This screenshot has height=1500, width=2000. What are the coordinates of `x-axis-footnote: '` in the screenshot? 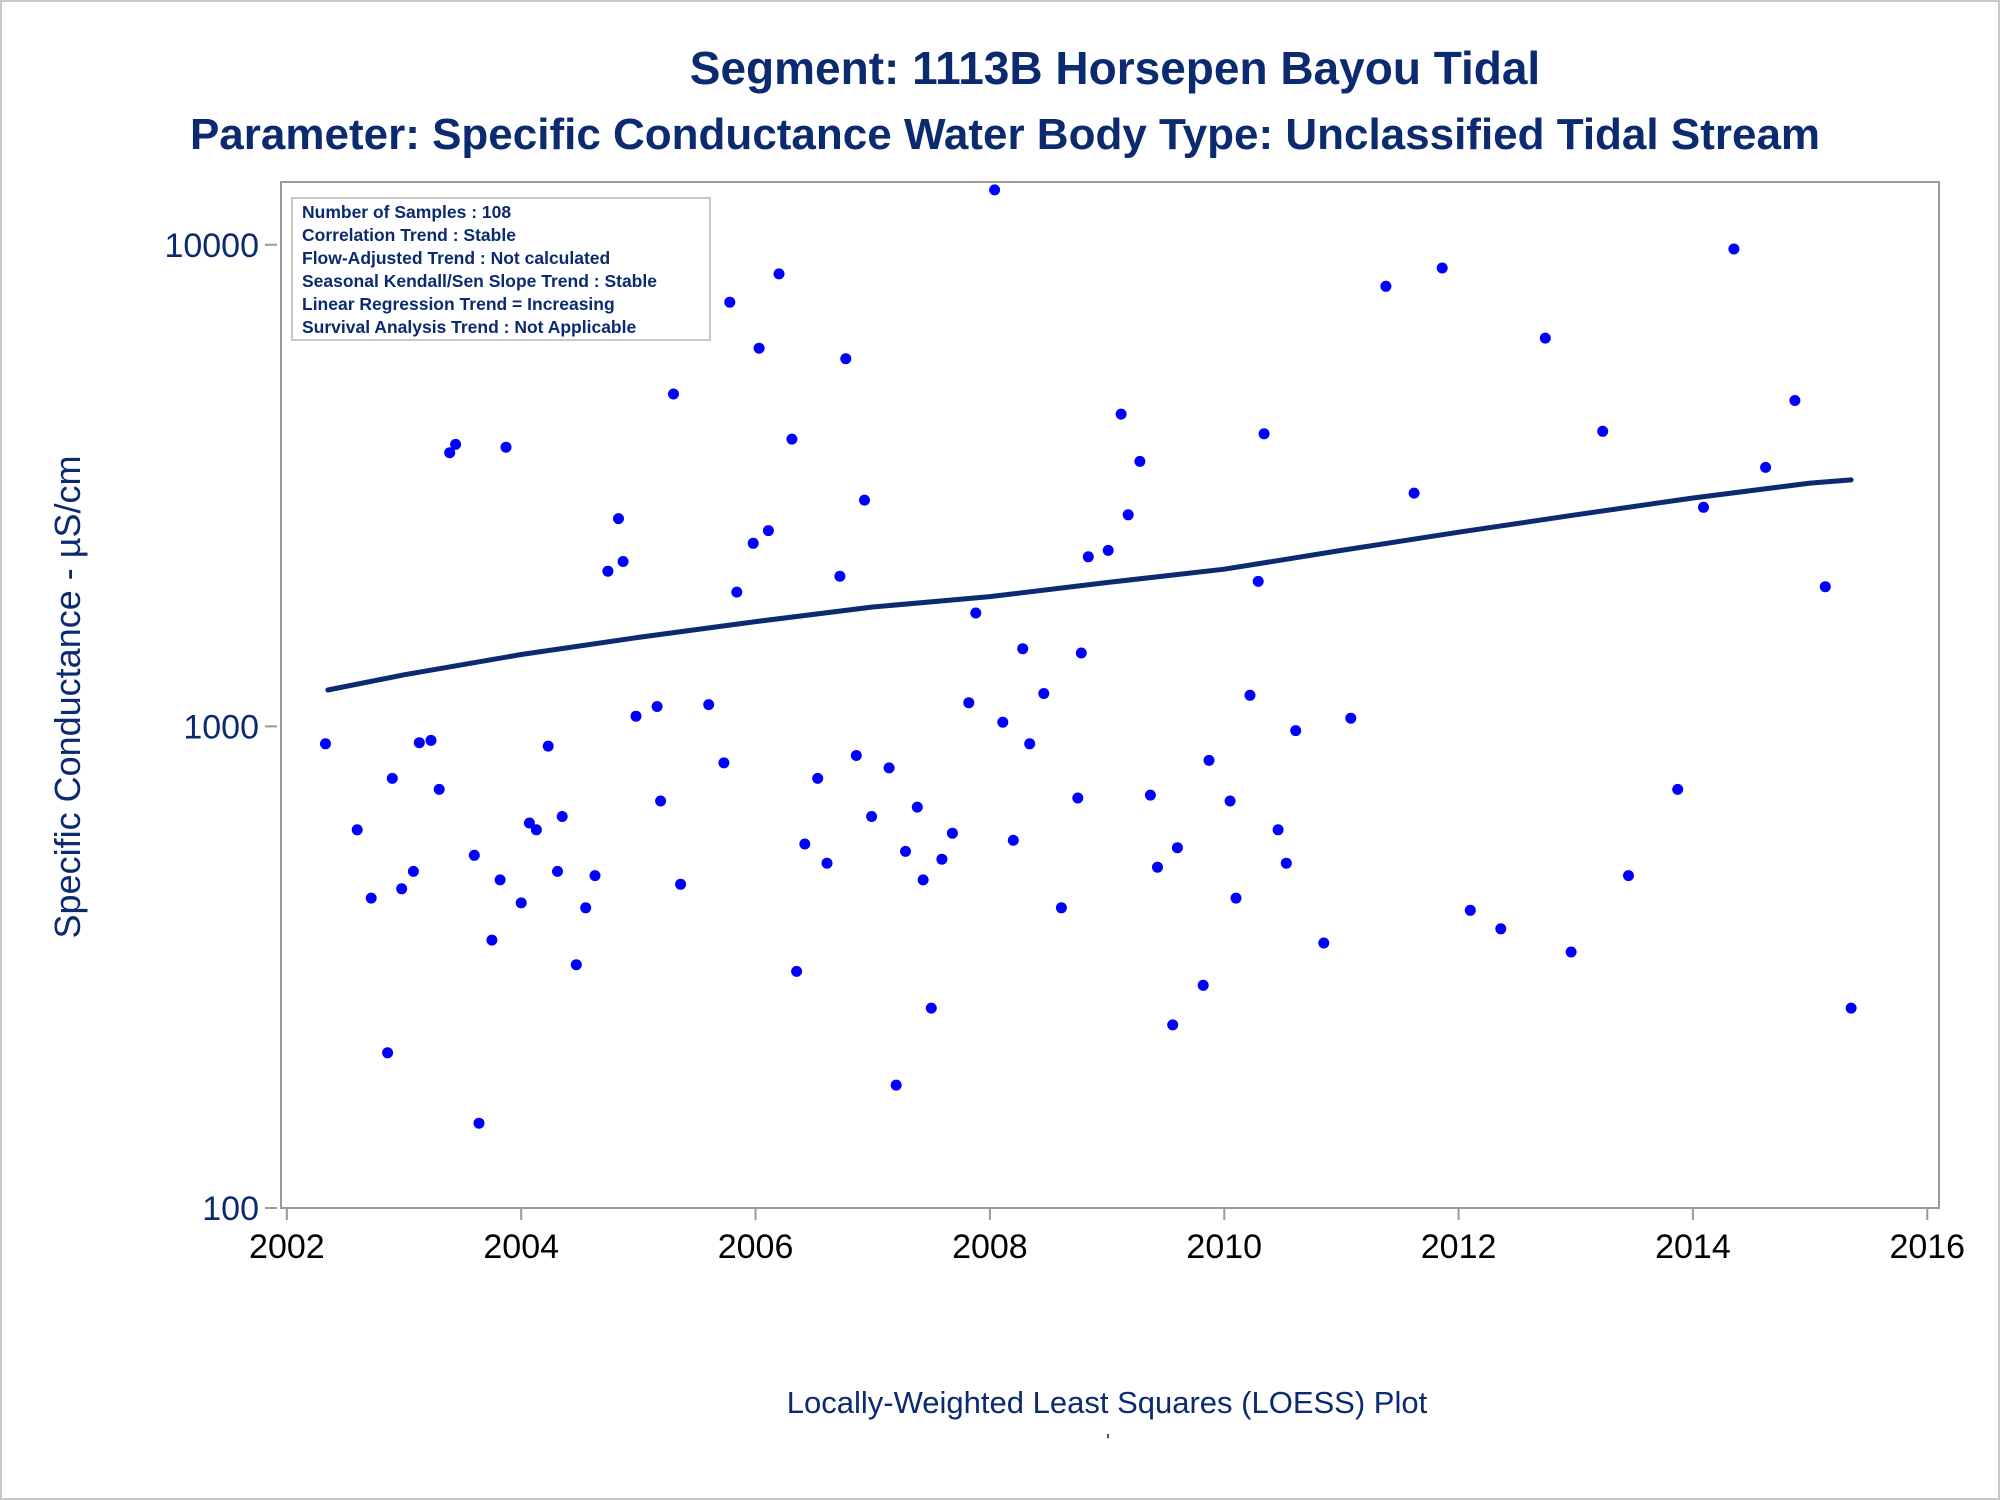 It's located at (1108, 1442).